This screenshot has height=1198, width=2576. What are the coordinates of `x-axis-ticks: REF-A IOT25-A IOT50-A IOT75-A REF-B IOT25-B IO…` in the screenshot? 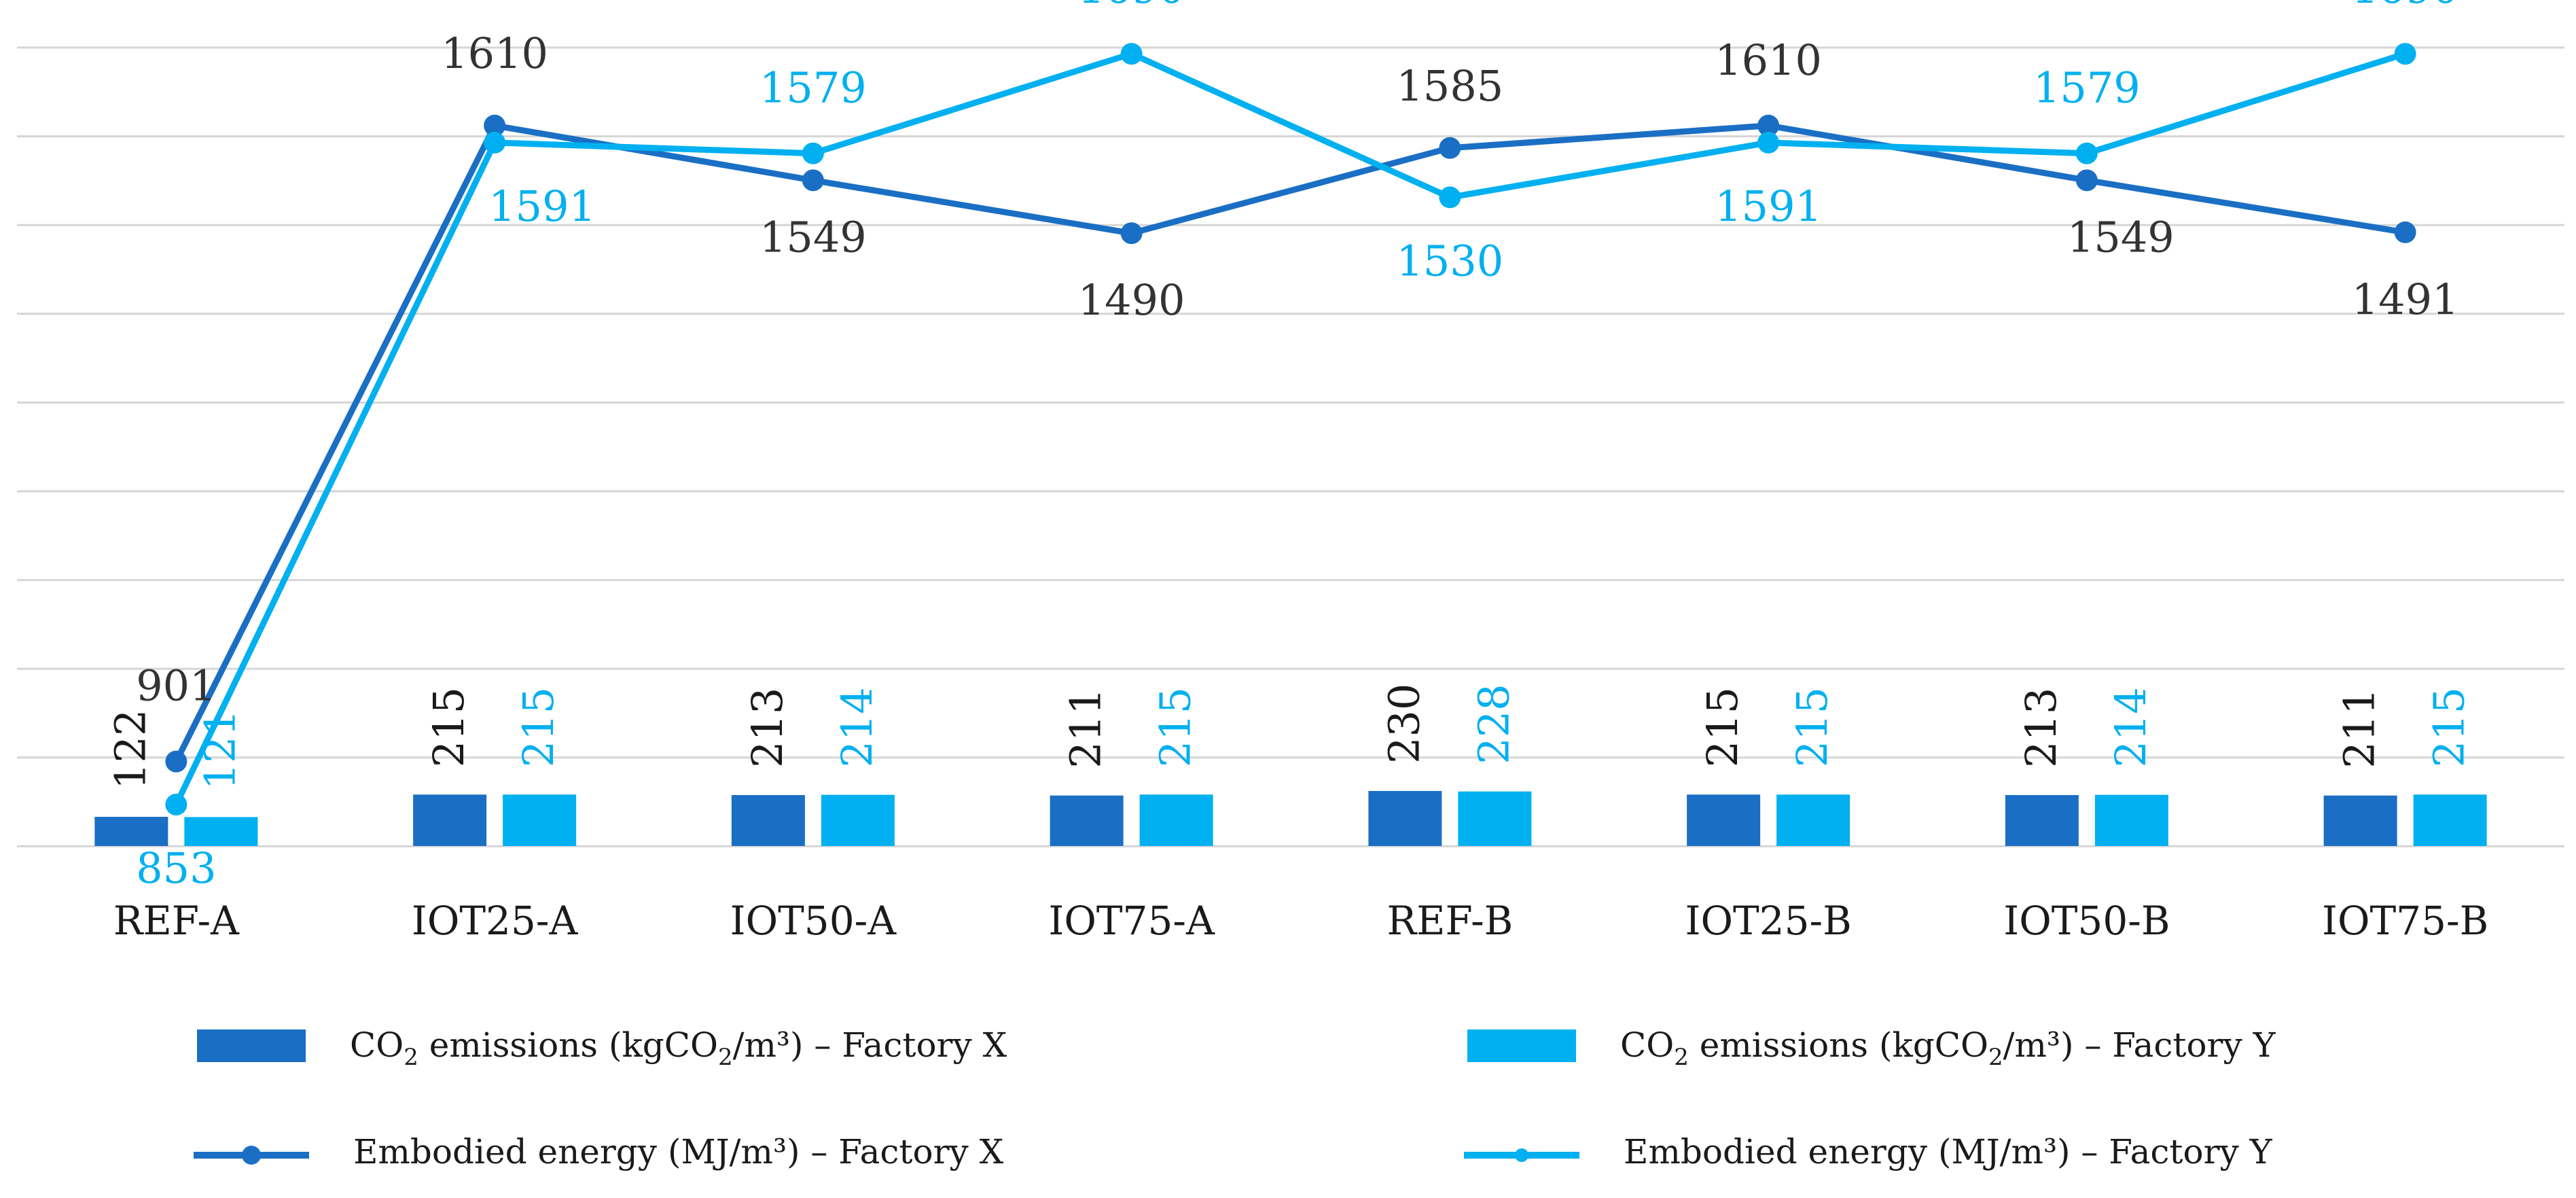 It's located at (1300, 921).